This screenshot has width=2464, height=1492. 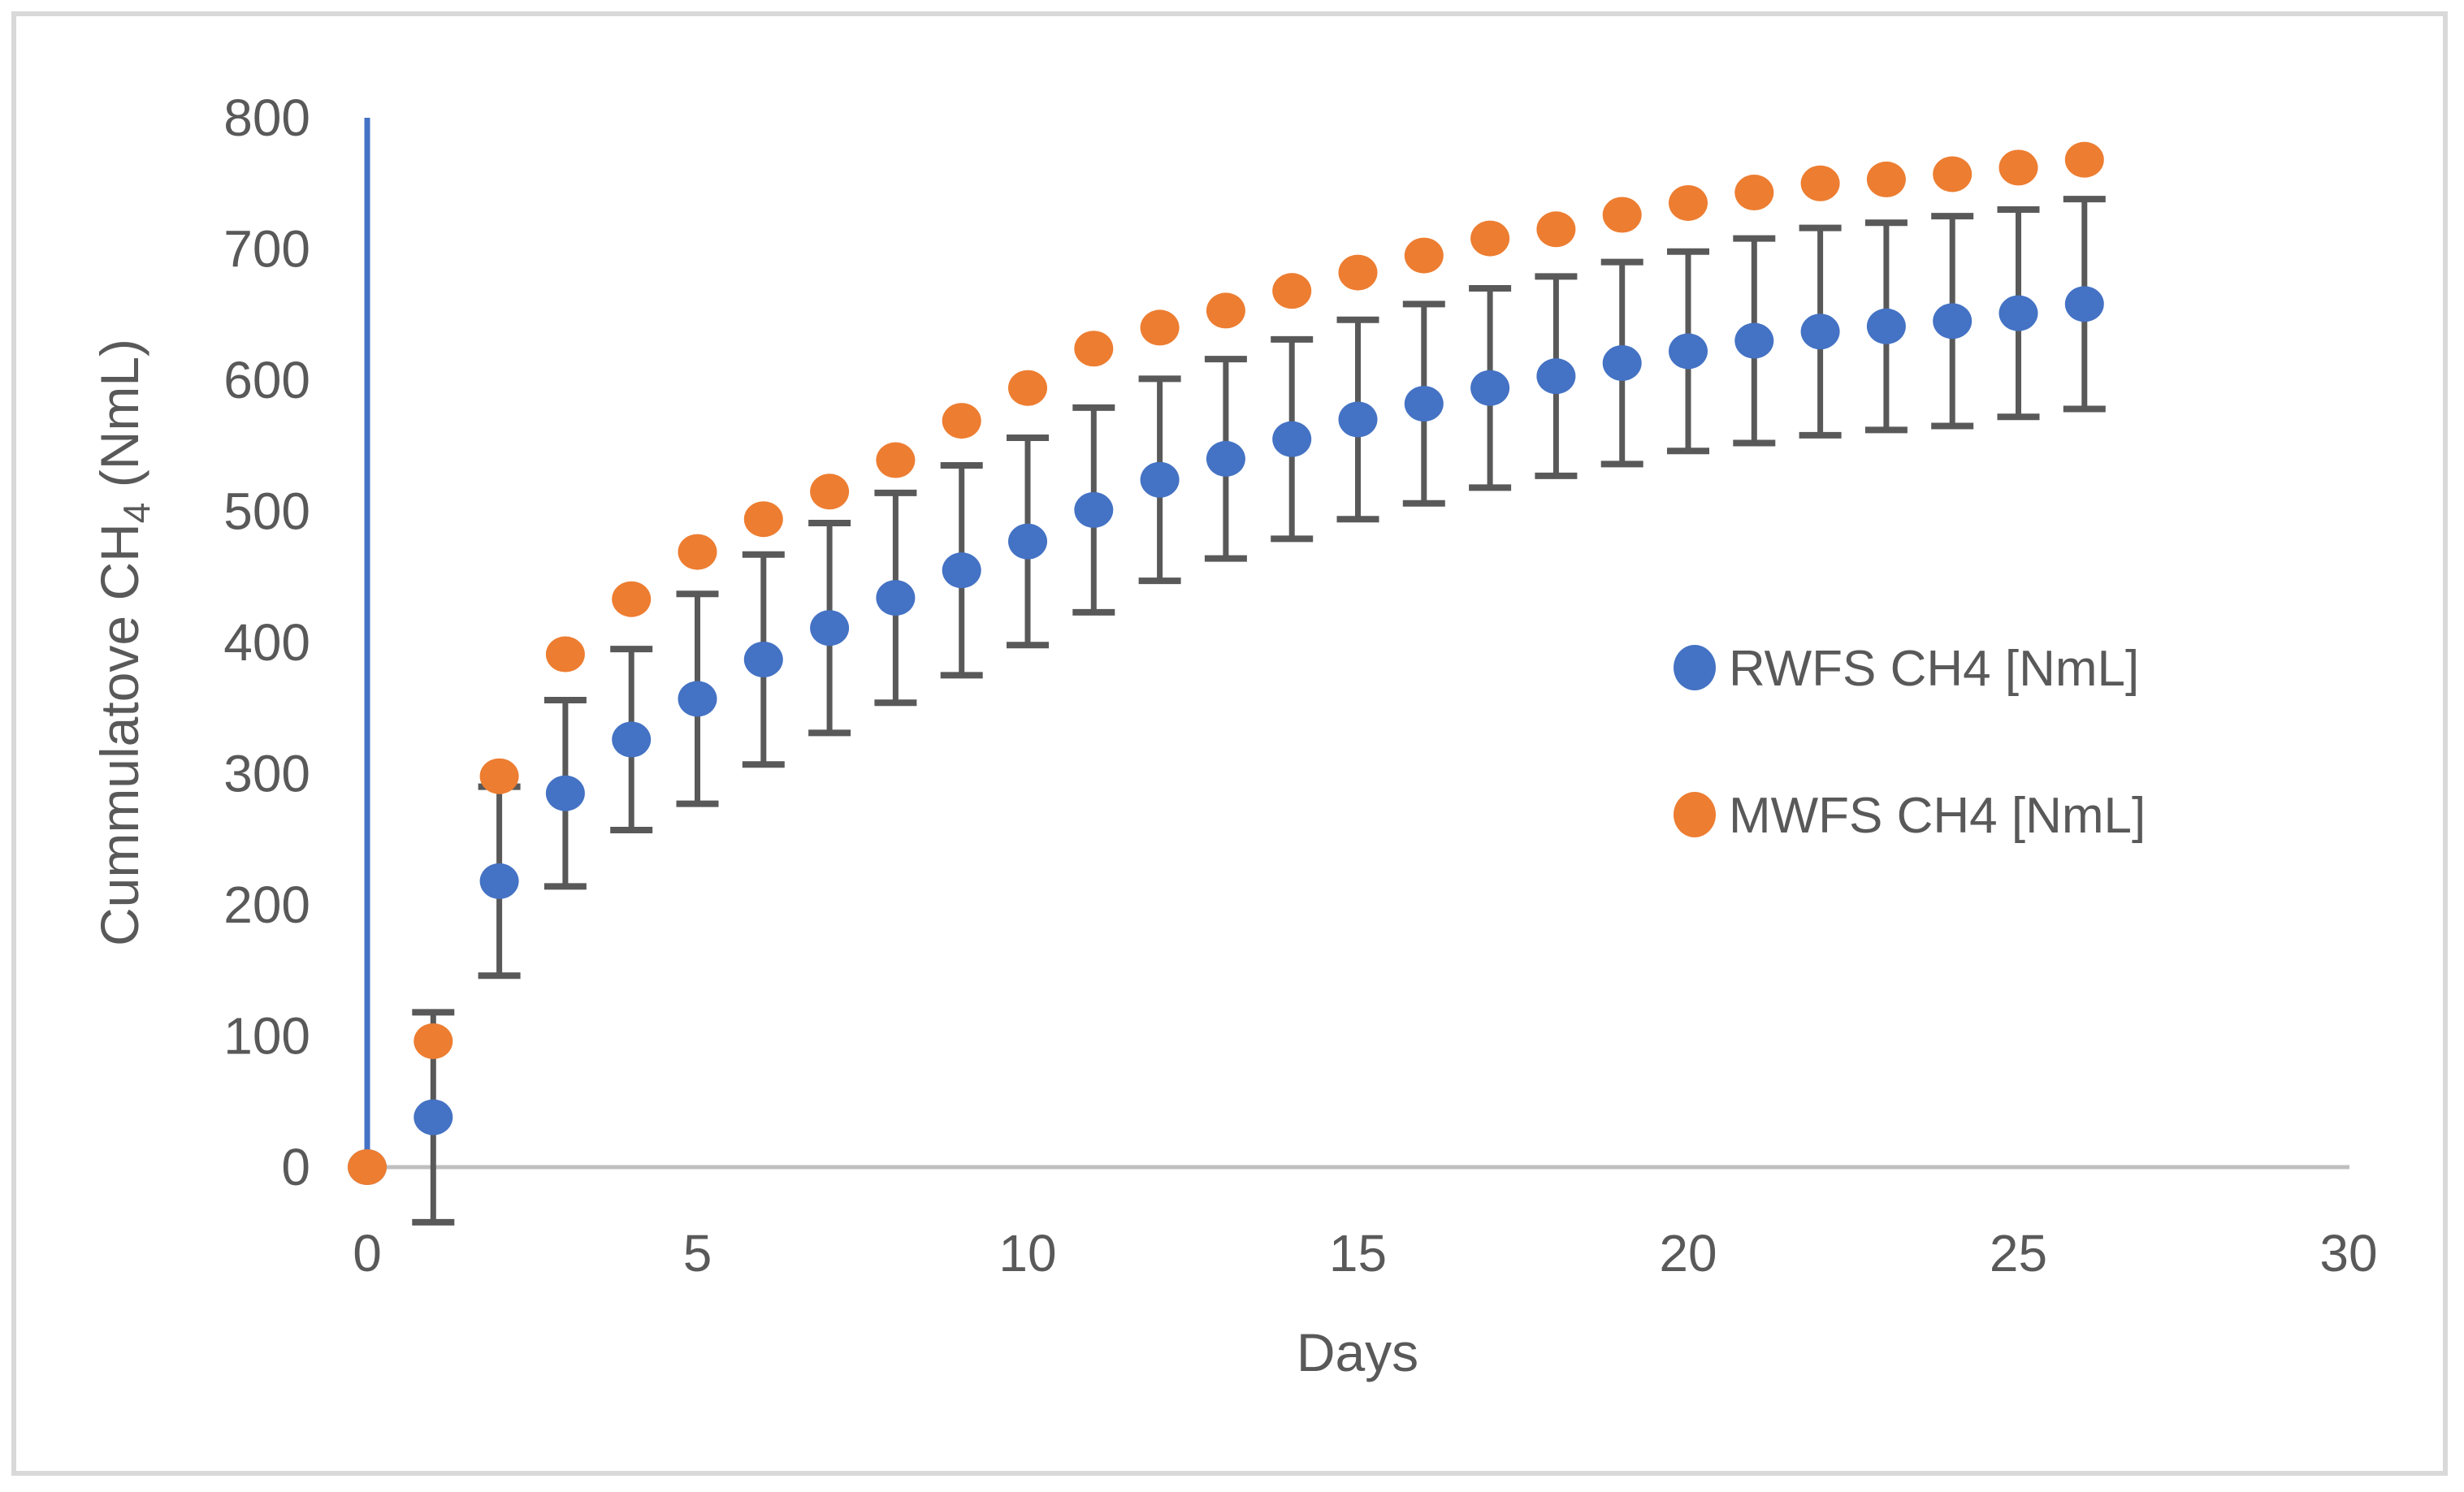 What do you see at coordinates (1938, 816) in the screenshot?
I see `legend-label-mwfs: MWFS CH4 [NmL]` at bounding box center [1938, 816].